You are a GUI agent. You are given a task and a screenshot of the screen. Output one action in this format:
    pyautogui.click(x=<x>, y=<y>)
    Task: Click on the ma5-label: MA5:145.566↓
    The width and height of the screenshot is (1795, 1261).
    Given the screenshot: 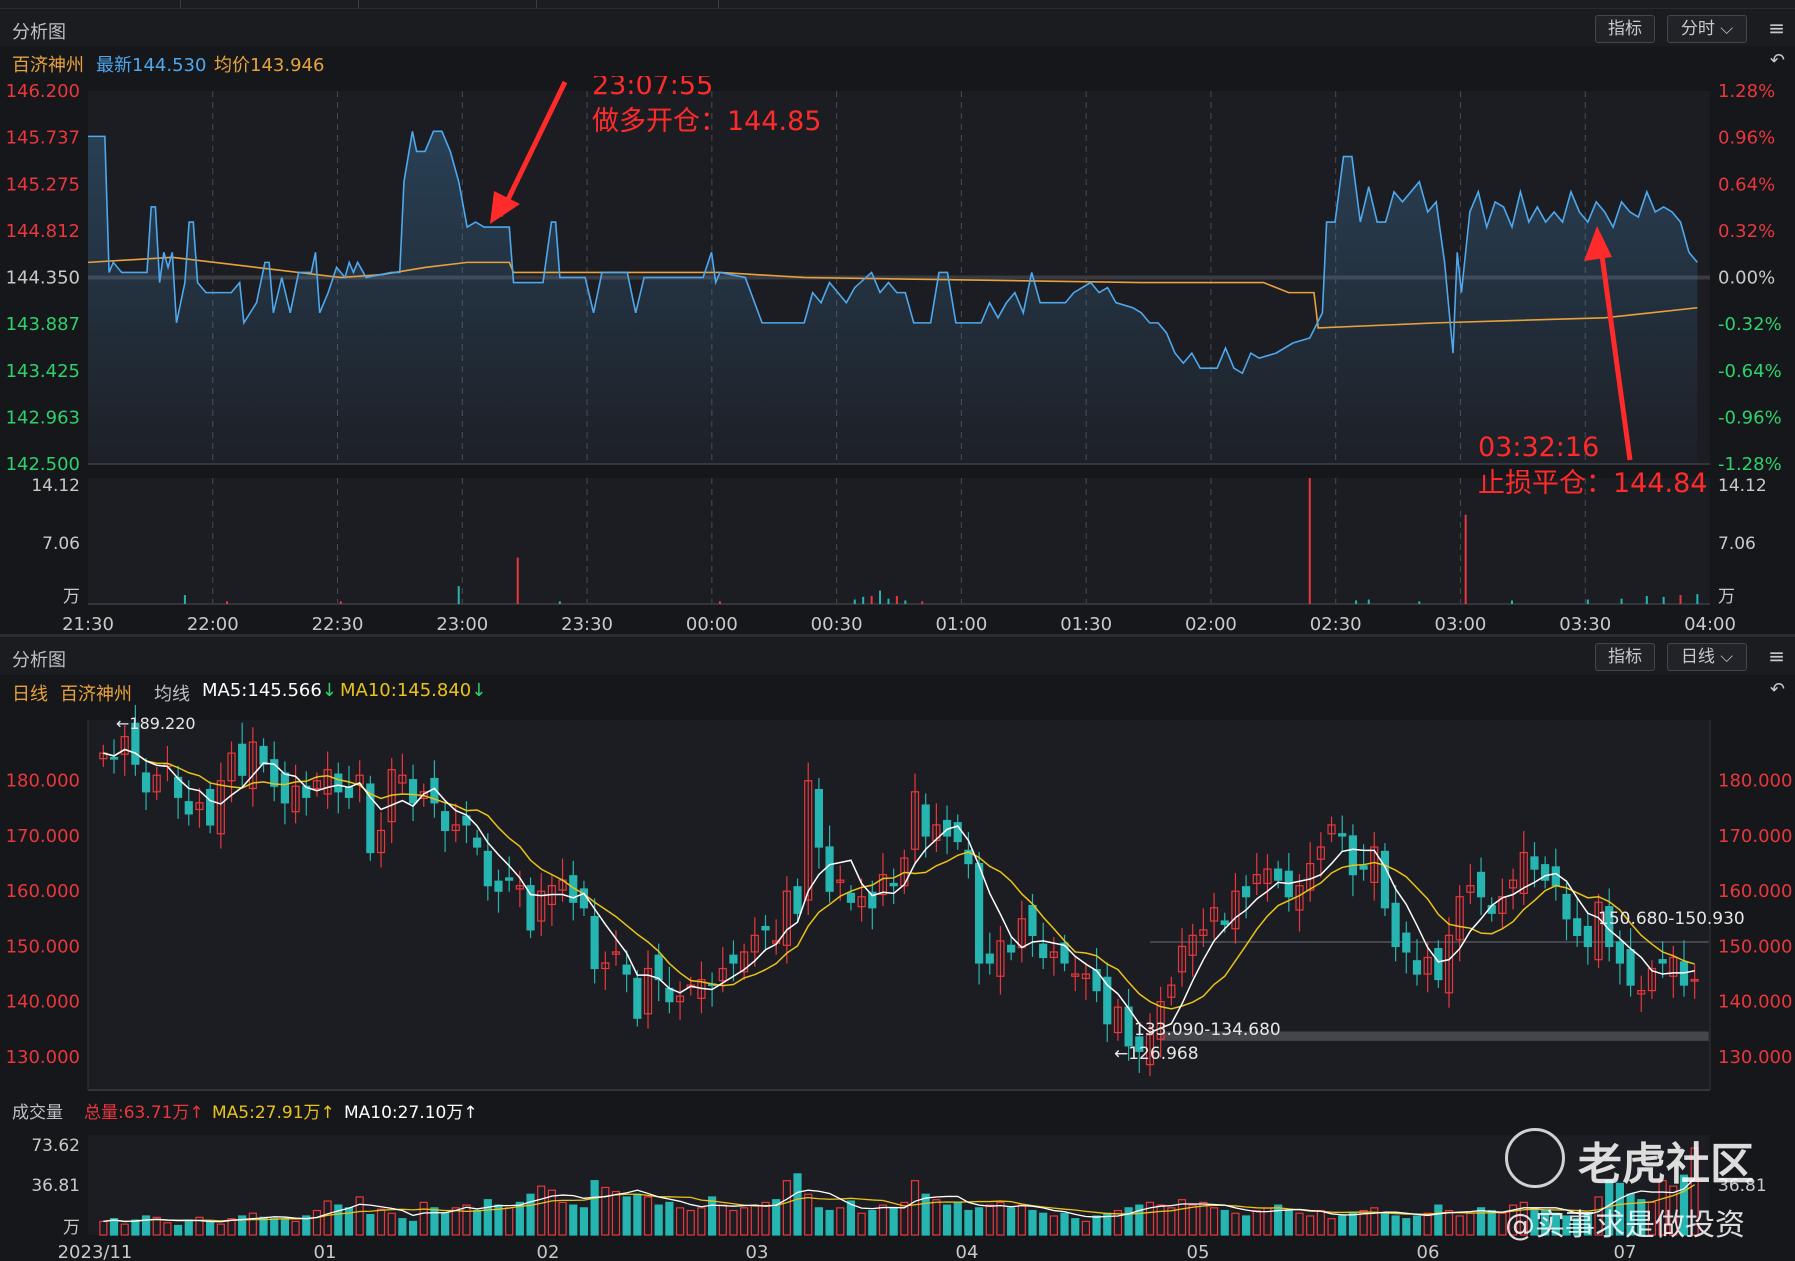 What is the action you would take?
    pyautogui.click(x=269, y=690)
    